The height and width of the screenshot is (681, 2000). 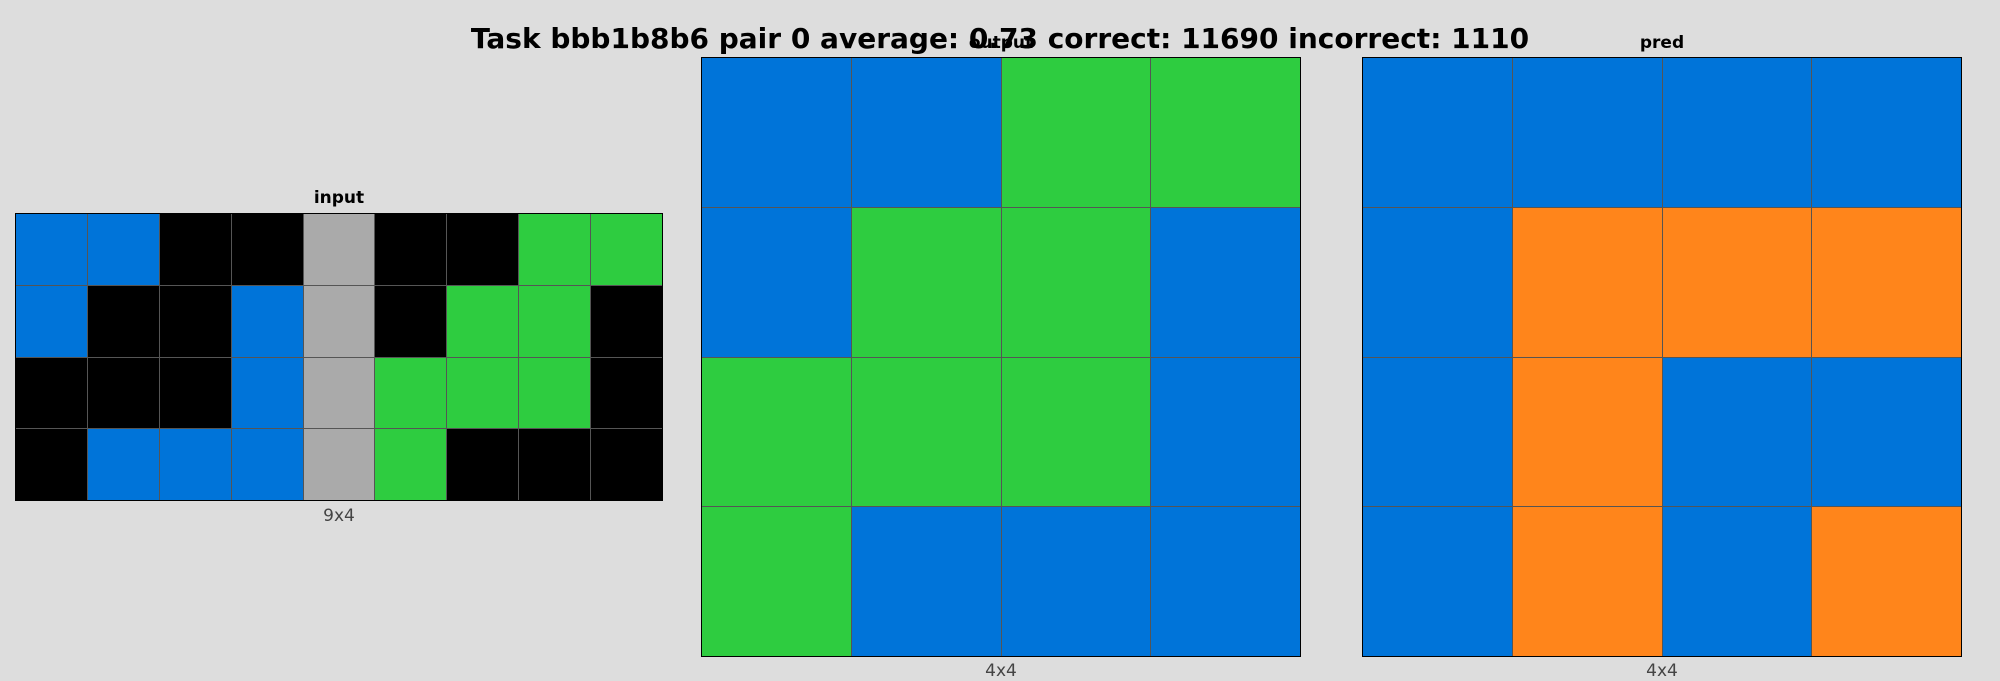 I want to click on output-cell-r1-c0, so click(x=776, y=282).